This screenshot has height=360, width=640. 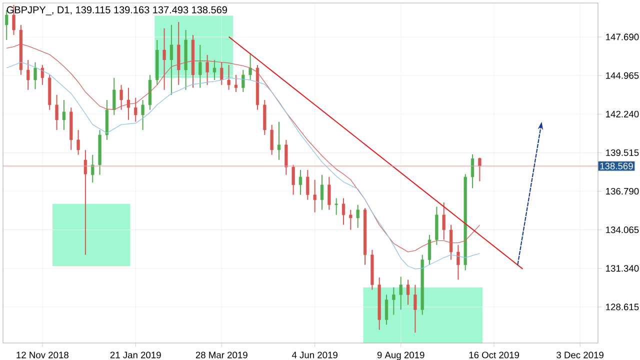 What do you see at coordinates (622, 37) in the screenshot?
I see `y-tick-label: 147.690` at bounding box center [622, 37].